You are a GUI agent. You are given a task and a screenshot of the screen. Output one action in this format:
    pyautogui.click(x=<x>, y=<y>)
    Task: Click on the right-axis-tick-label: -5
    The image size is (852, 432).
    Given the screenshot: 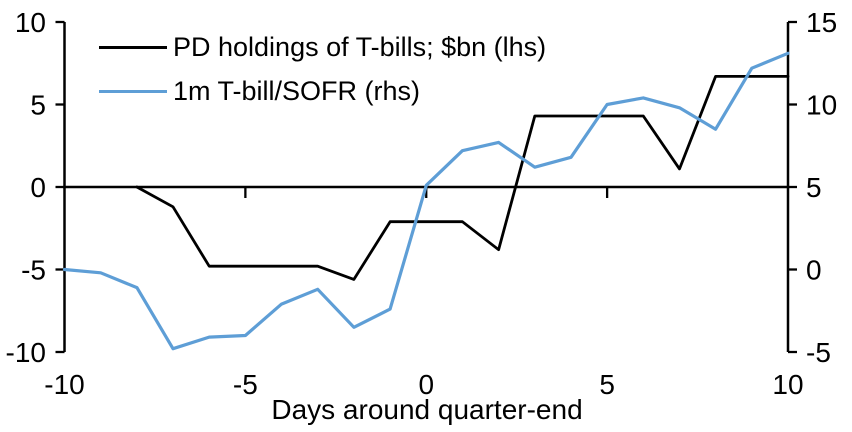 What is the action you would take?
    pyautogui.click(x=818, y=352)
    